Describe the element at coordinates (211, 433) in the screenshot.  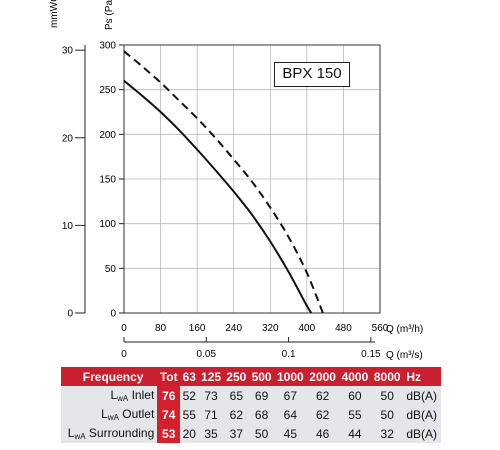
I see `cell-value: 35` at that location.